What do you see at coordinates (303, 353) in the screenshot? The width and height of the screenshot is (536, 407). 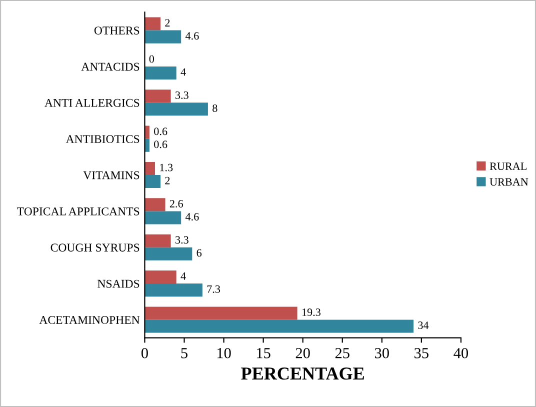 I see `x-tick-label: 20` at bounding box center [303, 353].